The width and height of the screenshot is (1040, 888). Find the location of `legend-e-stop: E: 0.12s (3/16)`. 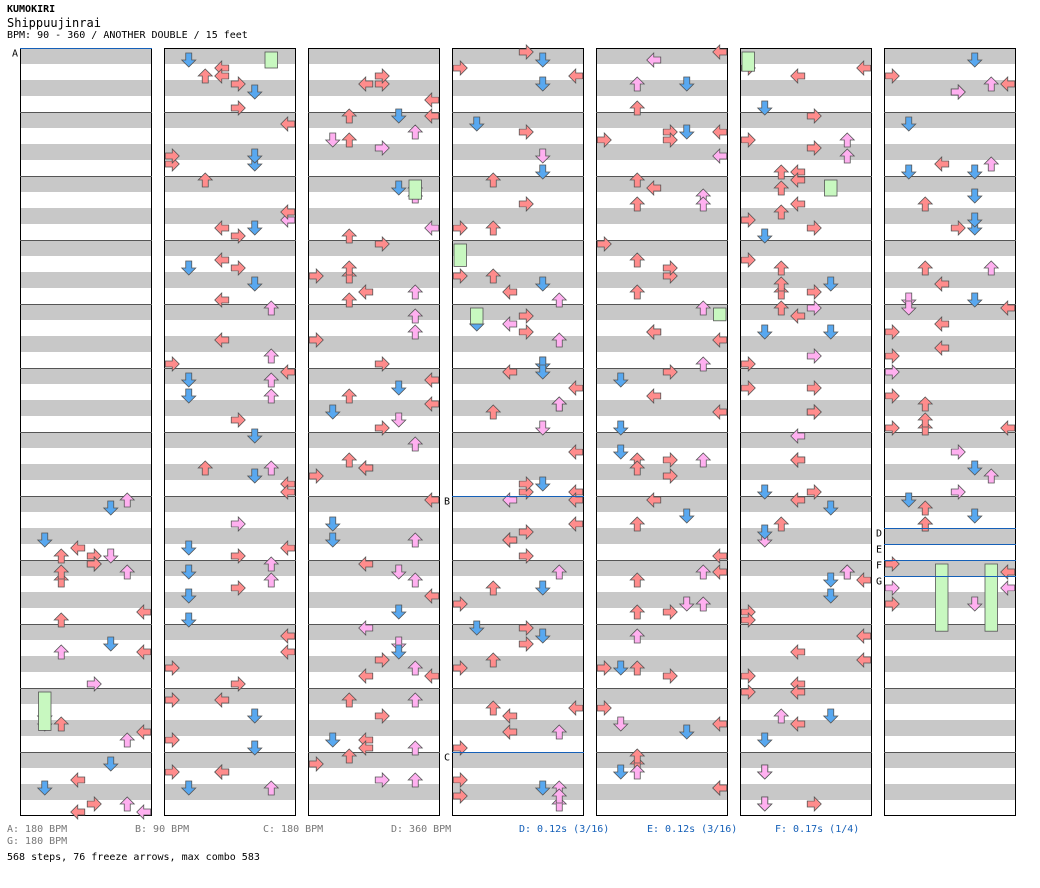

legend-e-stop: E: 0.12s (3/16) is located at coordinates (692, 829).